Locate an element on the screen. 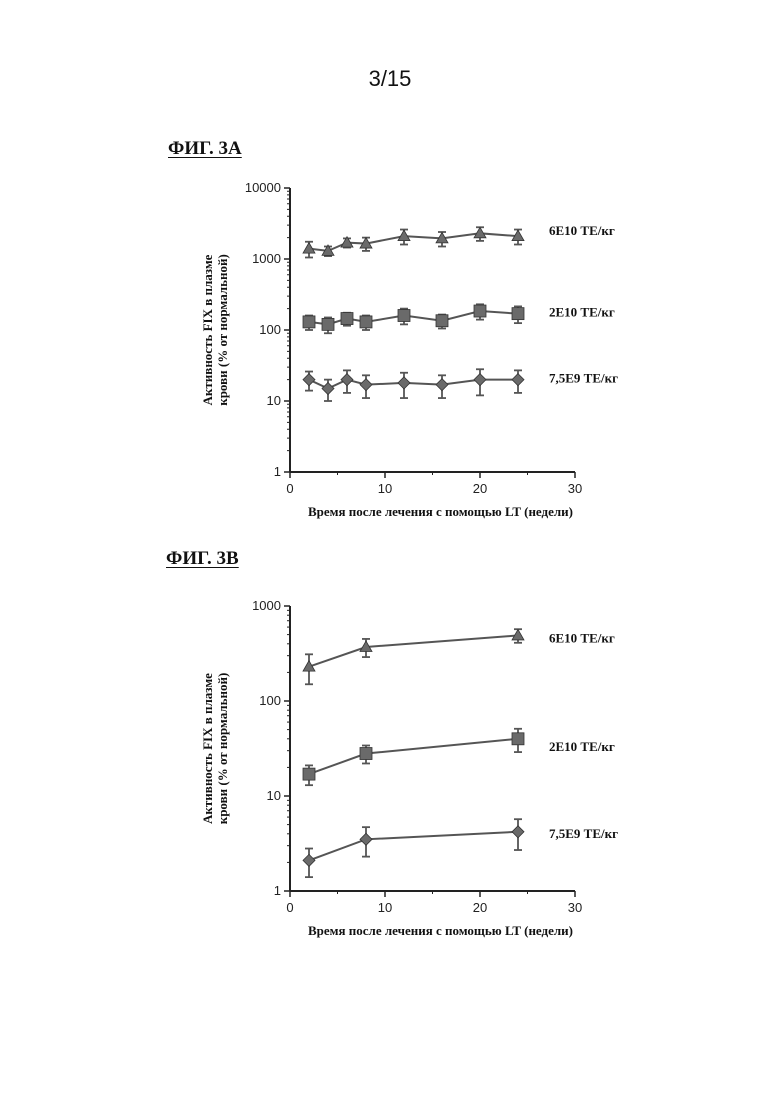 The image size is (780, 1103). fig3a-y-tick-label: 1 is located at coordinates (277, 471).